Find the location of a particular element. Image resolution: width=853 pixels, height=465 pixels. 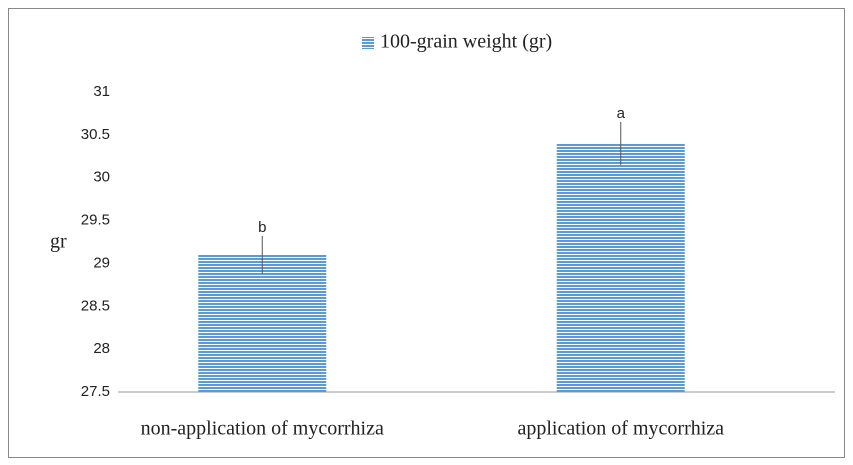

y-axis-label: gr is located at coordinates (58, 242).